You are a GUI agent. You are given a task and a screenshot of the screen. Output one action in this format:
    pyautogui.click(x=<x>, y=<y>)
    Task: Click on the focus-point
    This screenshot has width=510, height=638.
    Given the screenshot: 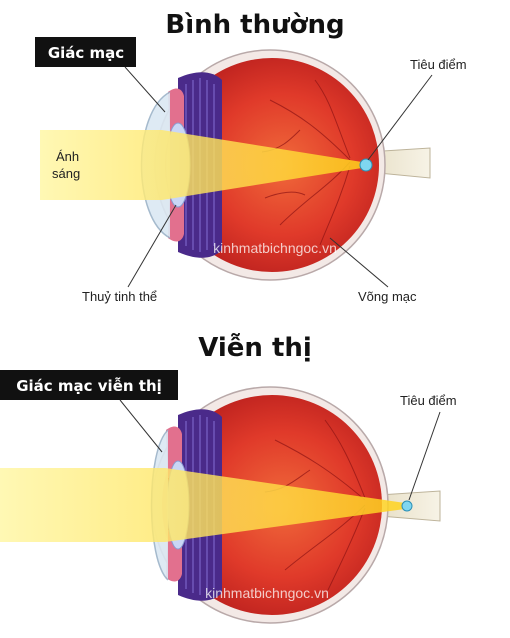 What is the action you would take?
    pyautogui.click(x=366, y=165)
    